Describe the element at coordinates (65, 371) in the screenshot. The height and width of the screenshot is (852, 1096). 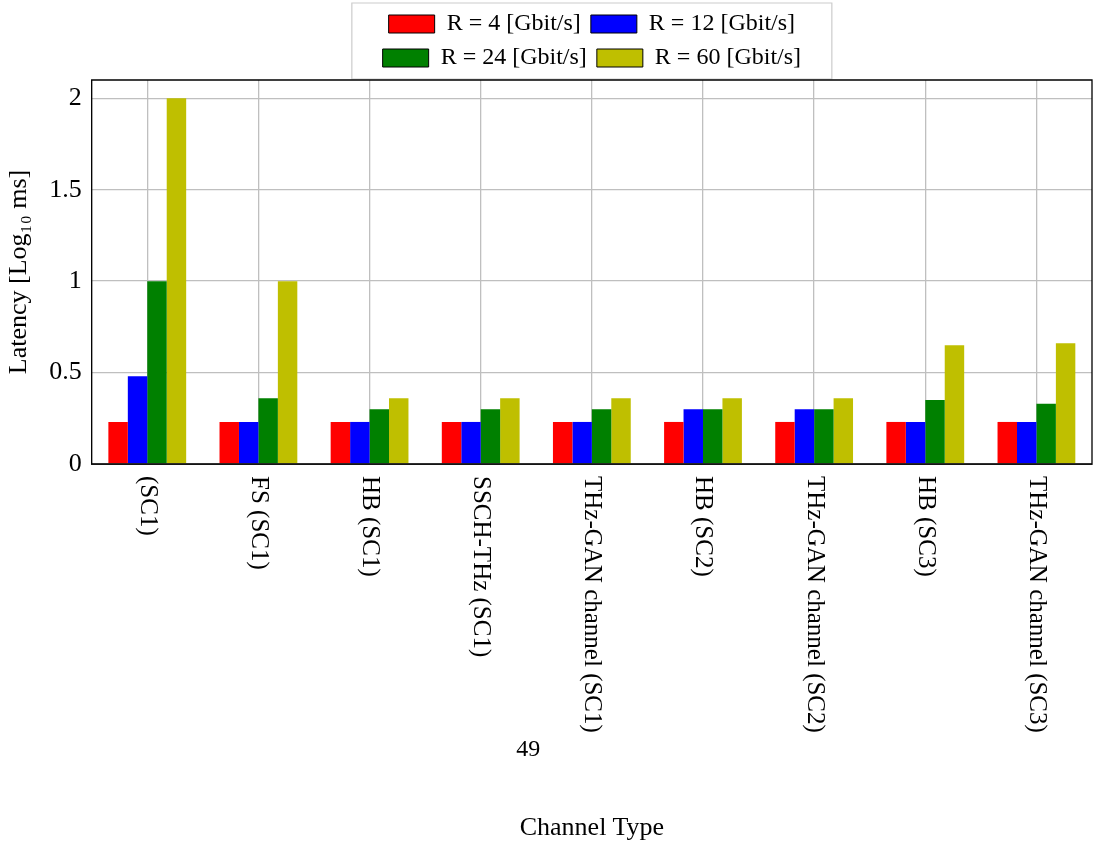
I see `y-tick-label: 0.5` at that location.